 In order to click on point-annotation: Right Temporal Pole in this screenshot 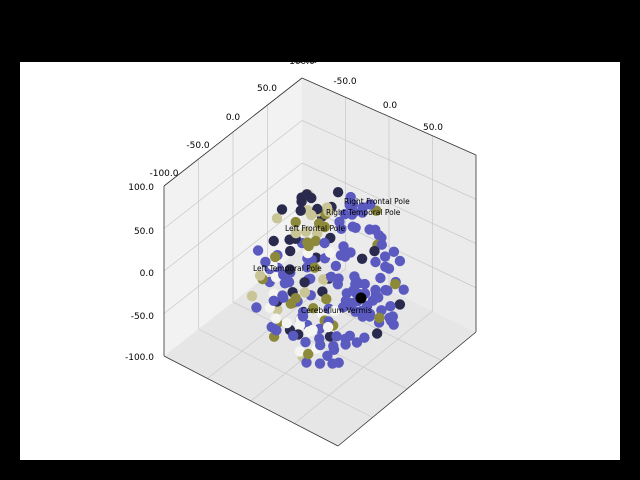, I will do `click(363, 212)`.